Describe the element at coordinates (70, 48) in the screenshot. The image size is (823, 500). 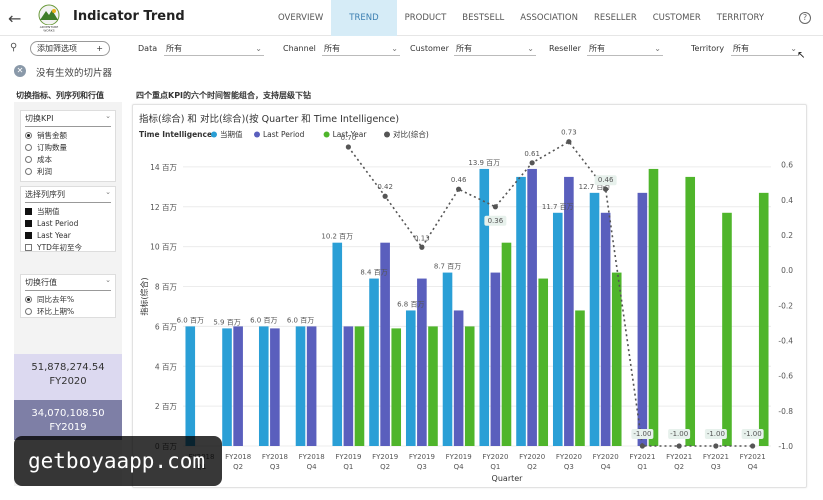
I see `add-filter-button: 添加筛选项 +` at that location.